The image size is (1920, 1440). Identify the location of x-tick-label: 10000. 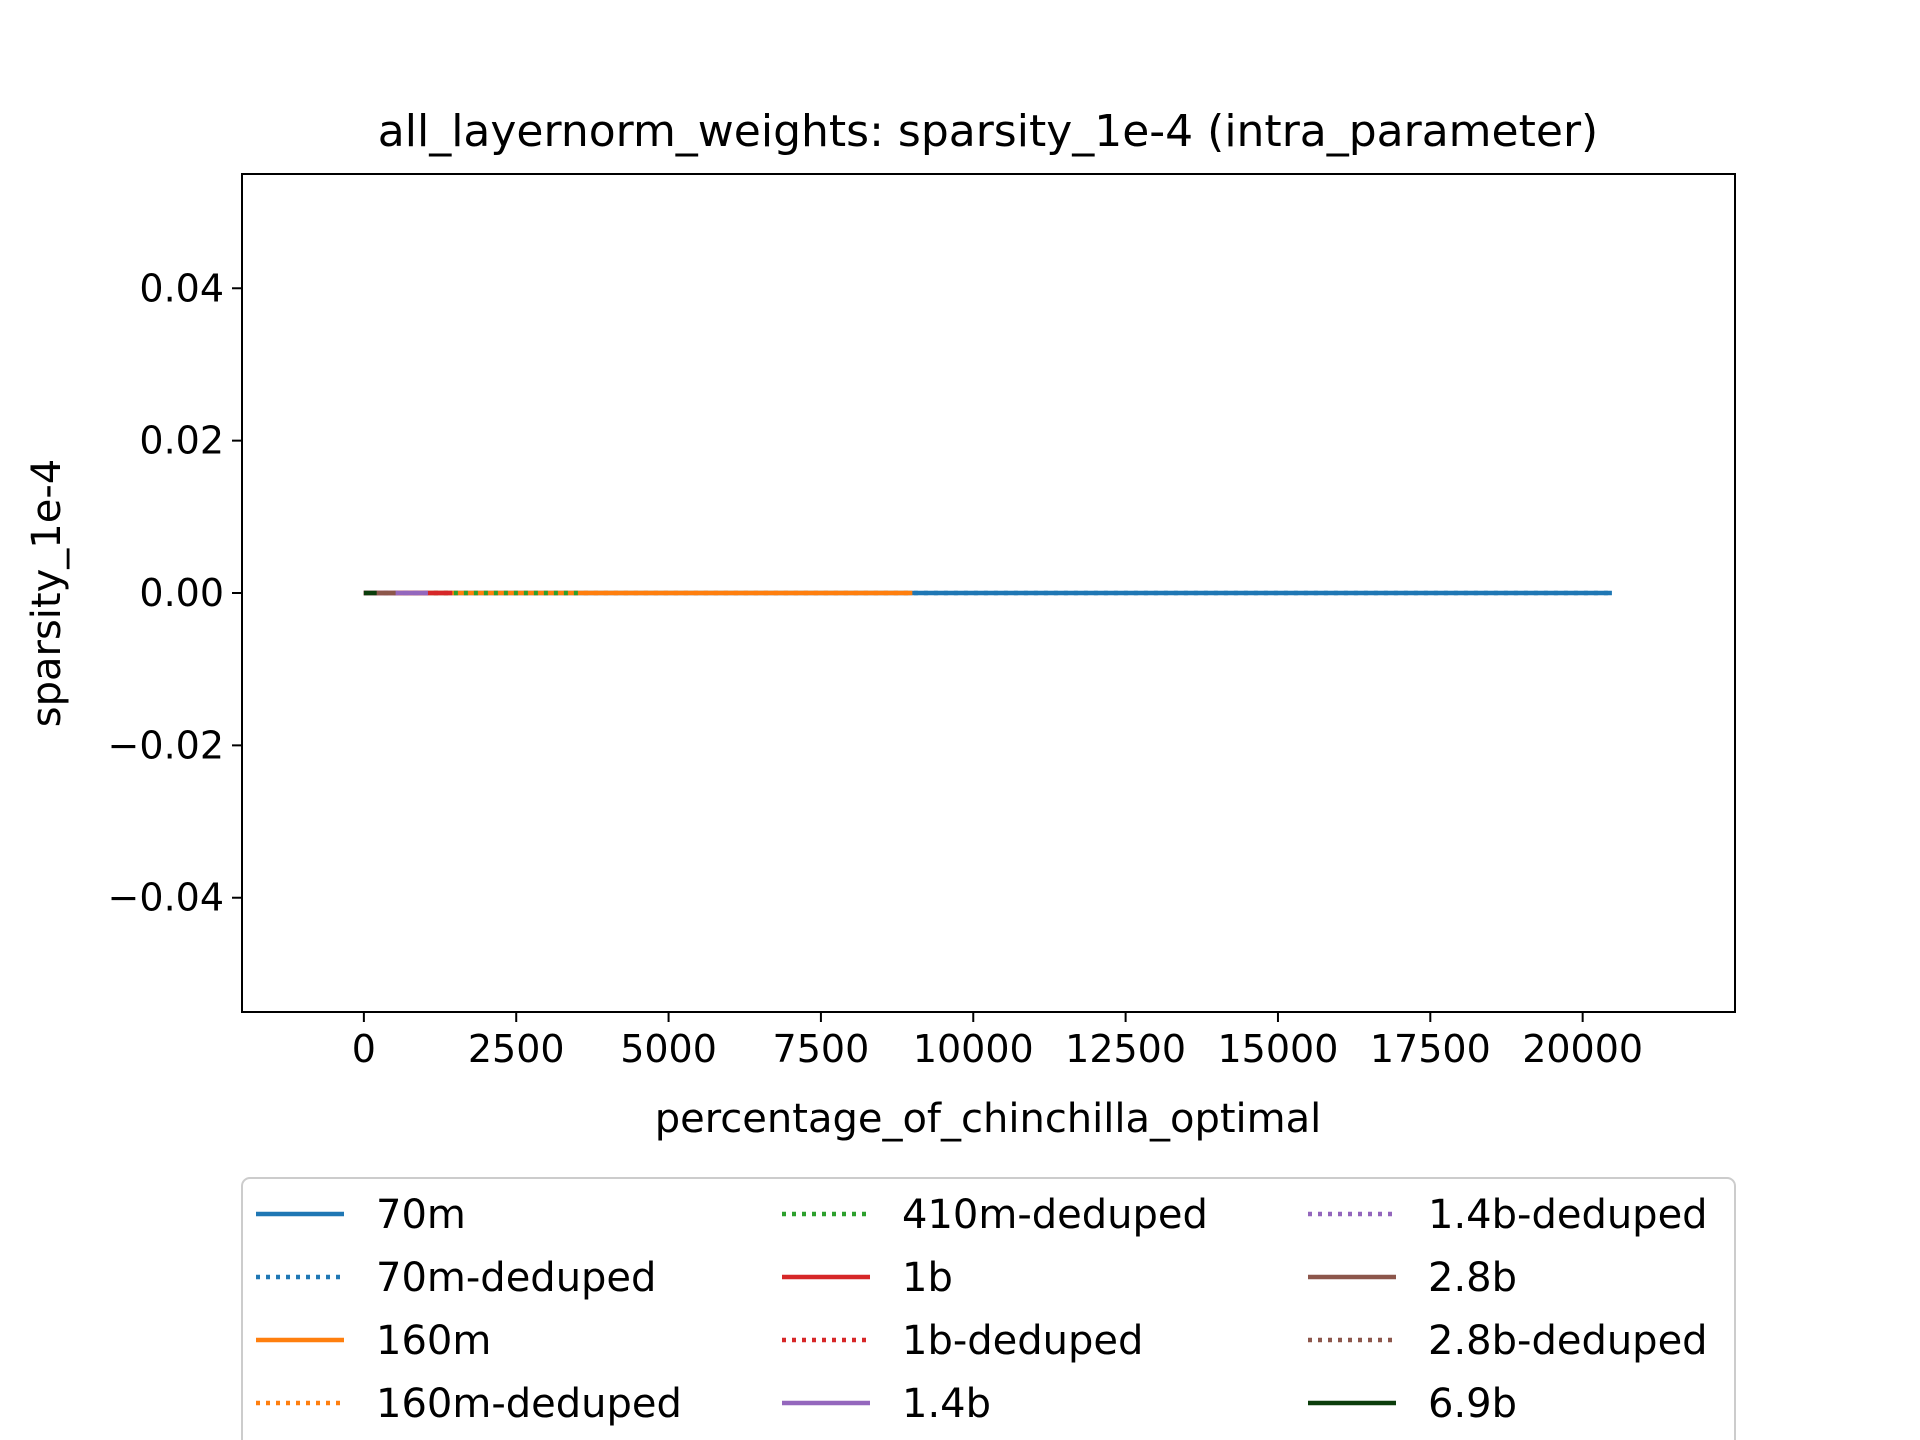
(973, 1049).